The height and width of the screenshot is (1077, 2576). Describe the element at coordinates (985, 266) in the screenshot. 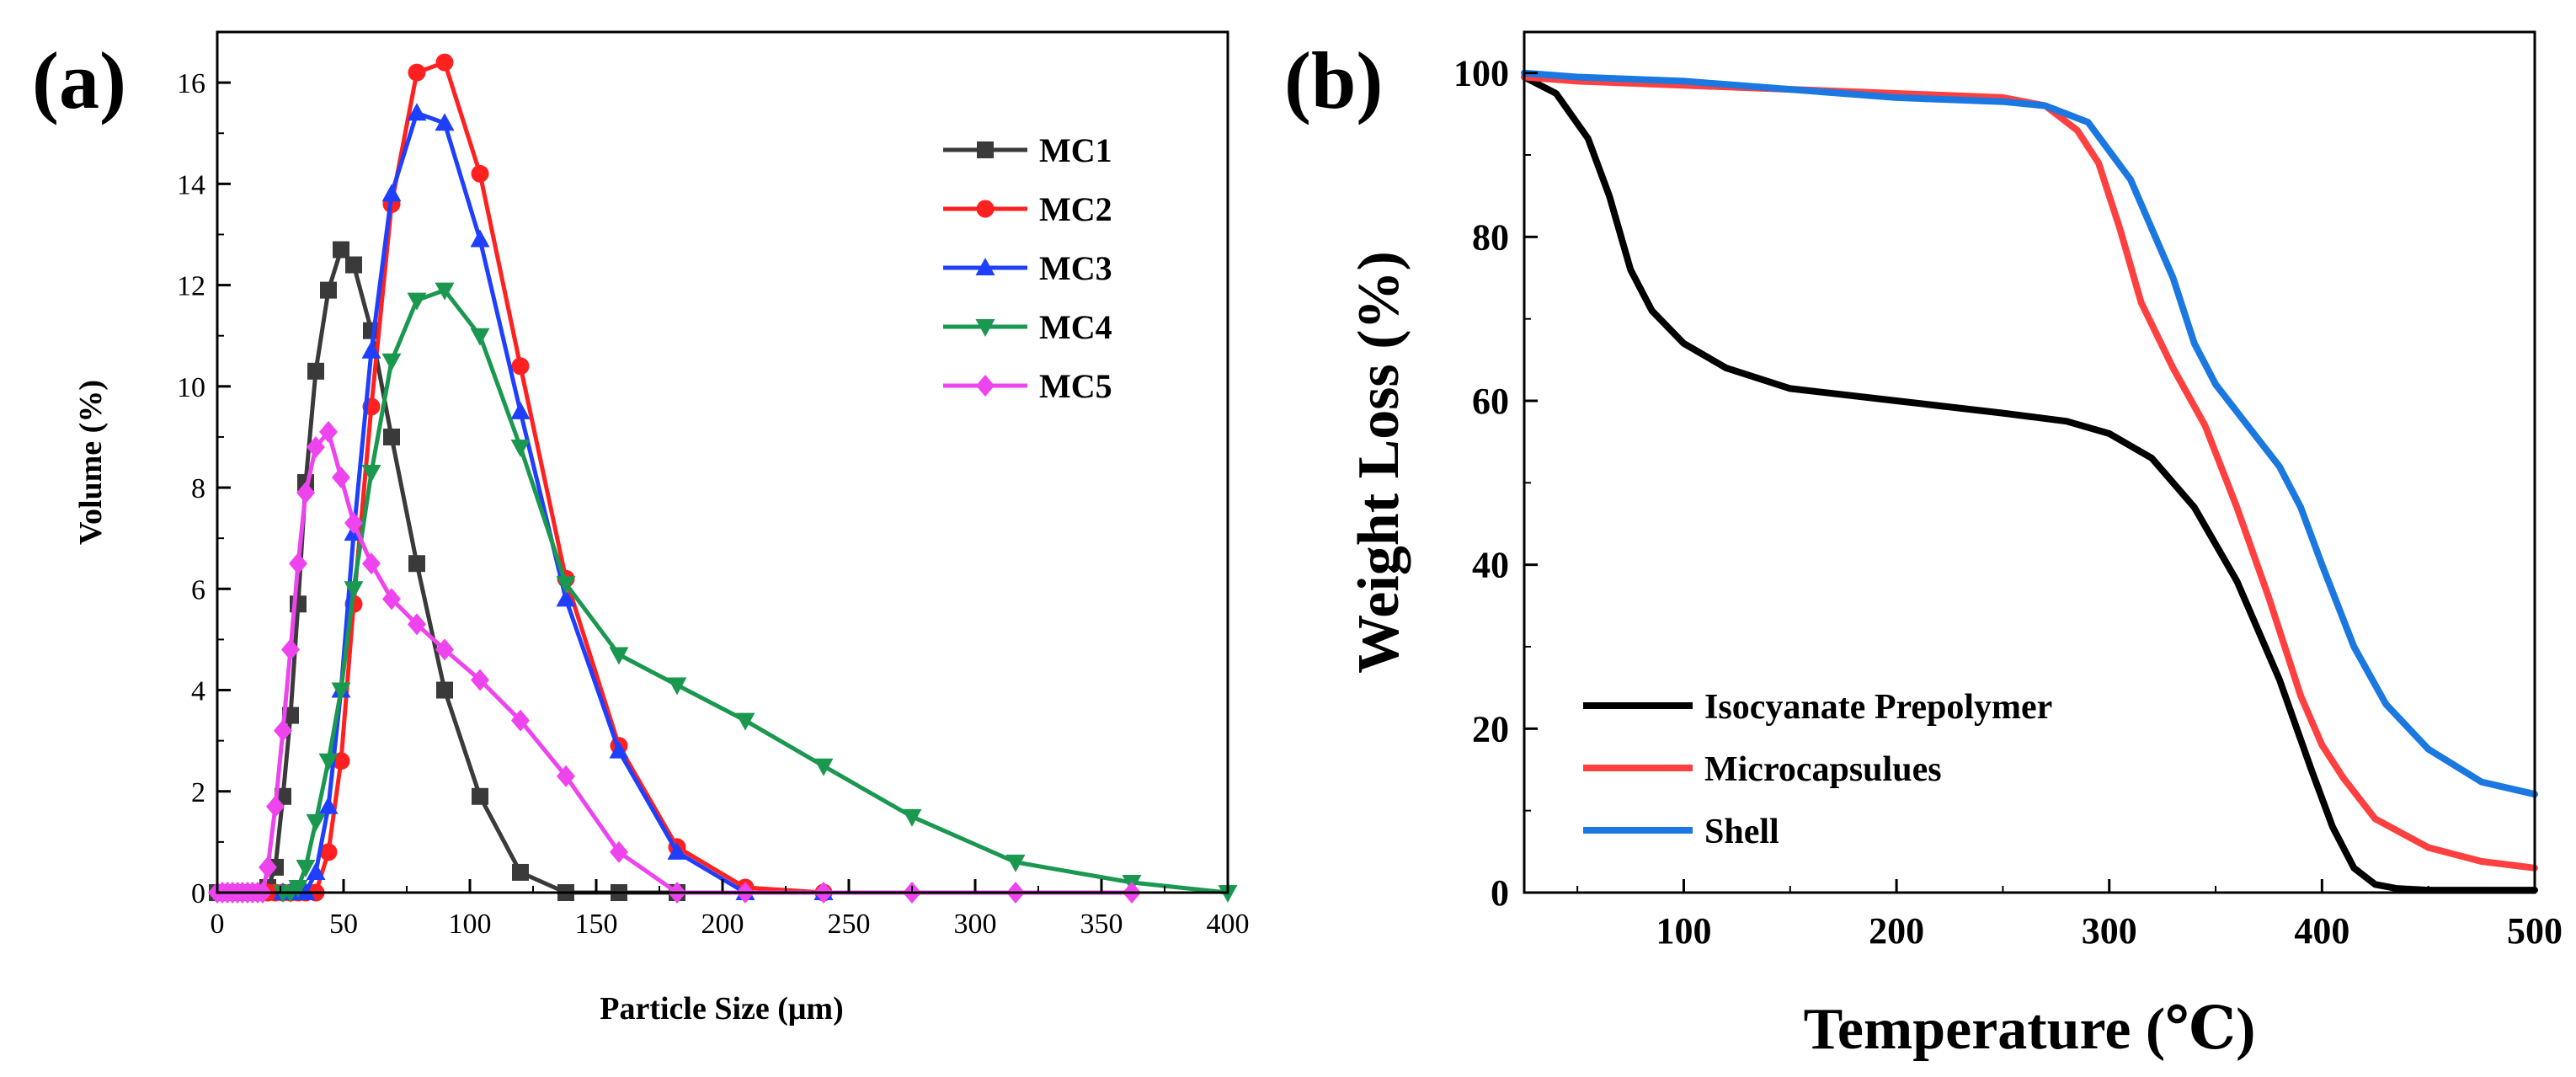

I see `legend-marker-mc3` at that location.